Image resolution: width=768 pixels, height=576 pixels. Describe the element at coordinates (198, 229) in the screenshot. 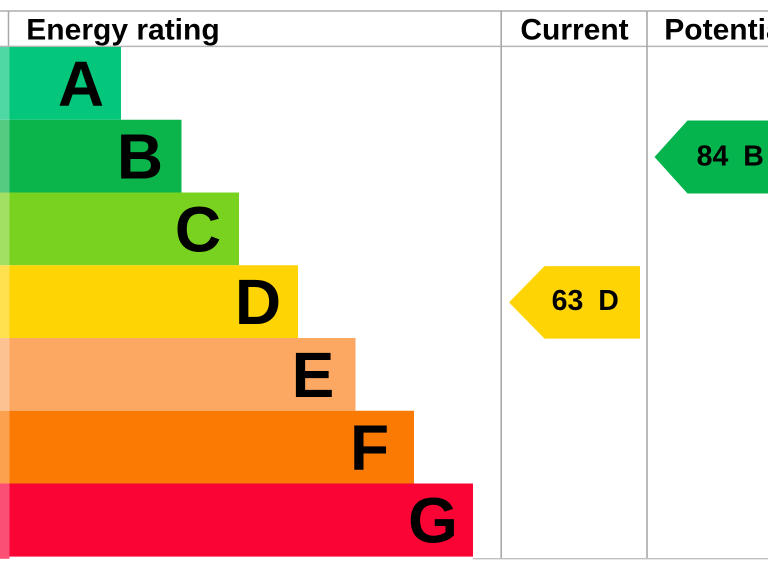

I see `svg-text: C` at that location.